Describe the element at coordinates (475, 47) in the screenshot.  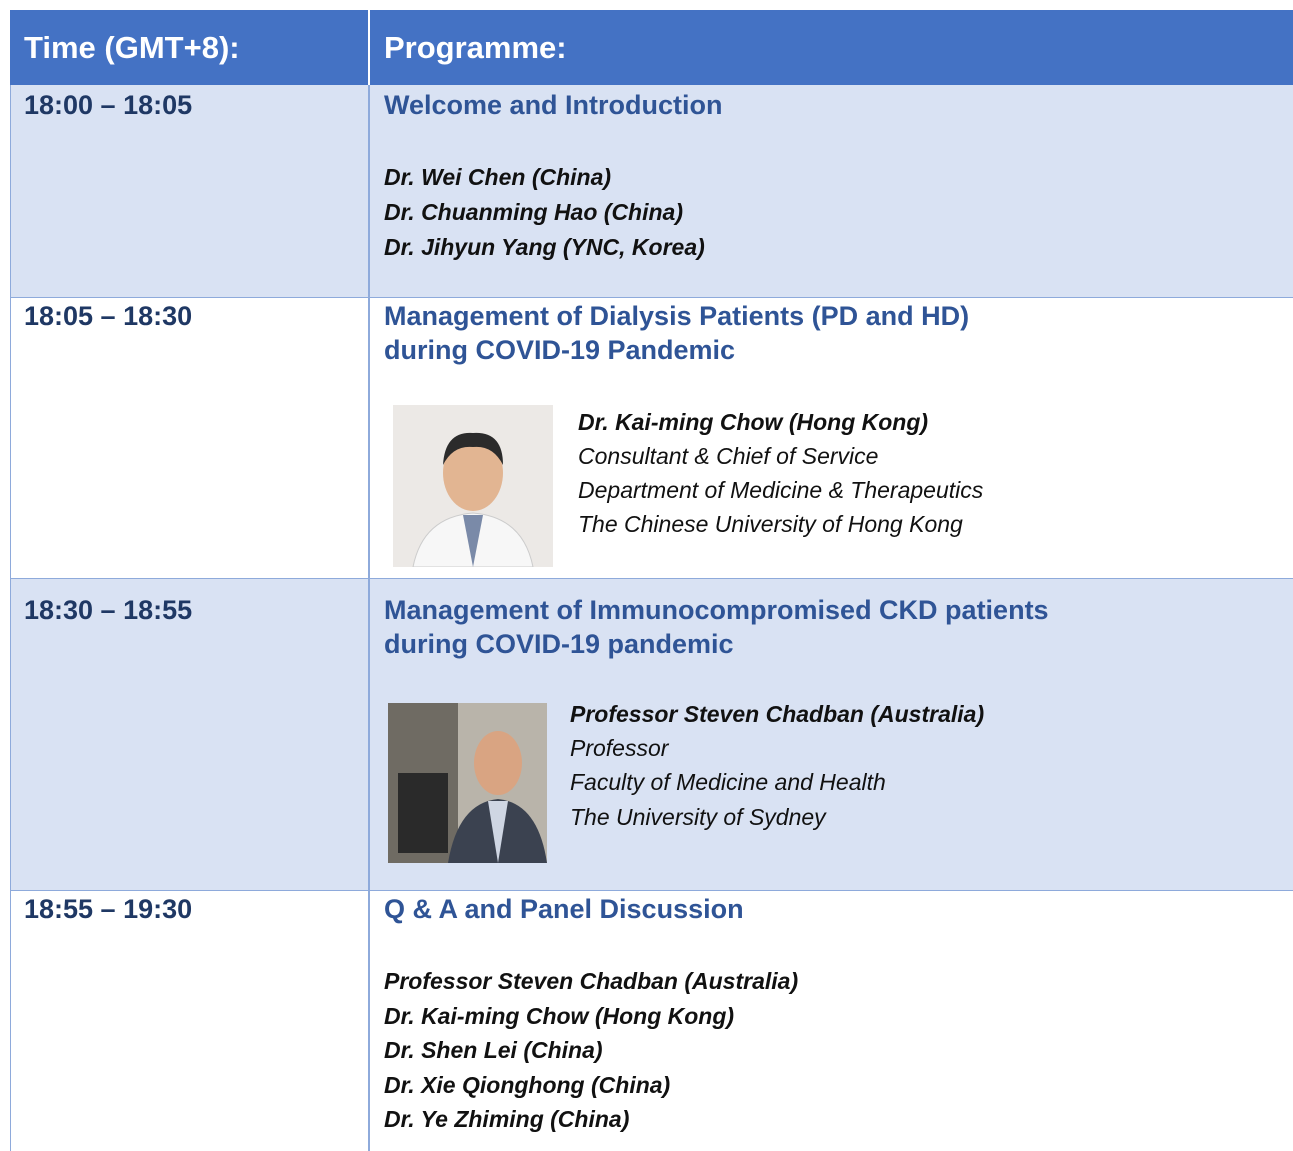
I see `header-programme: Programme:` at that location.